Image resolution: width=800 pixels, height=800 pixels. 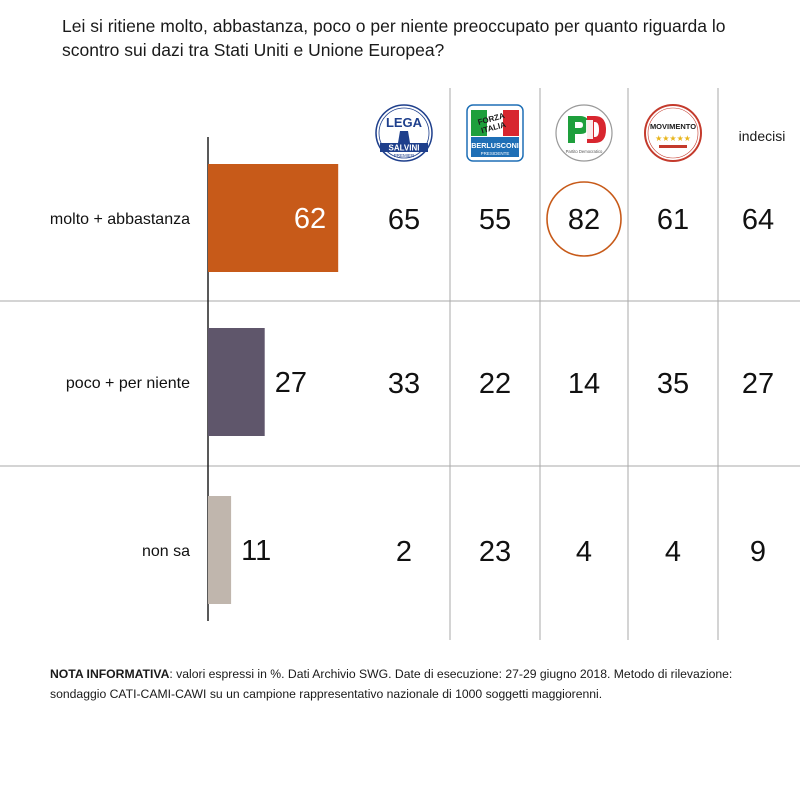 What do you see at coordinates (120, 219) in the screenshot?
I see `category-label: molto + abbastanza` at bounding box center [120, 219].